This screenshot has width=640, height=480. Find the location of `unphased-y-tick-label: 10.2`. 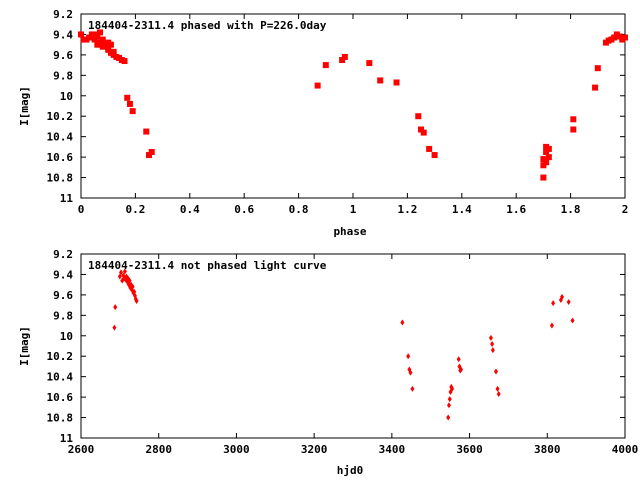

unphased-y-tick-label: 10.2 is located at coordinates (60, 356).